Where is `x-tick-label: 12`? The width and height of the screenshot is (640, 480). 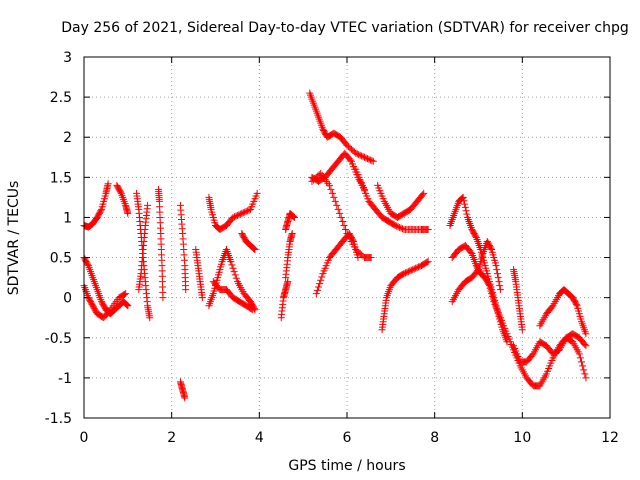
x-tick-label: 12 is located at coordinates (610, 438).